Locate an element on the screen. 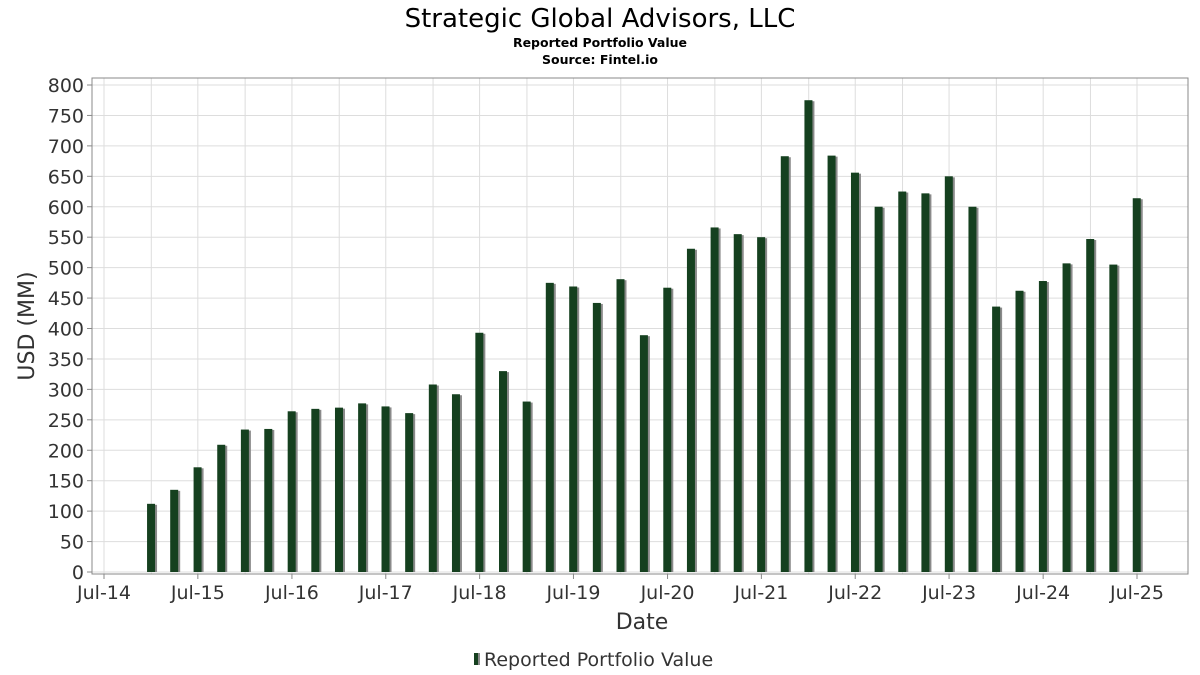 This screenshot has width=1200, height=675. x-tick-label: Jul-22 is located at coordinates (854, 593).